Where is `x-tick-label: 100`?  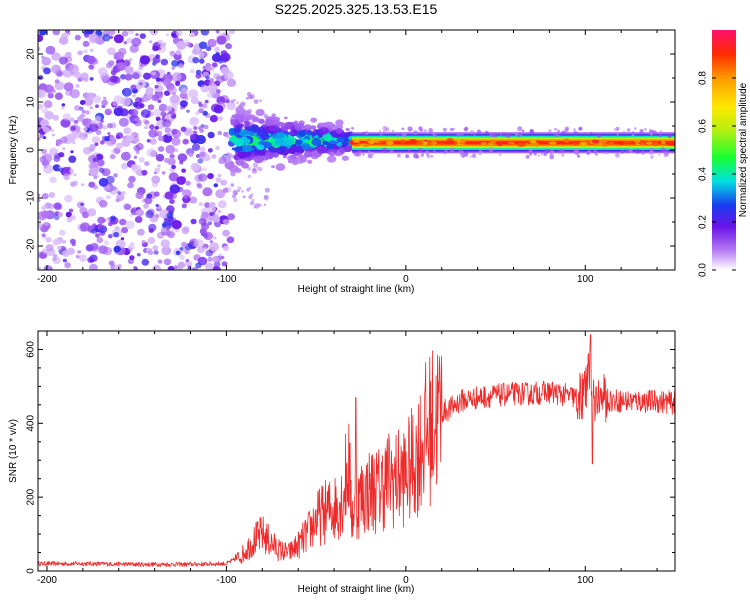
x-tick-label: 100 is located at coordinates (585, 580).